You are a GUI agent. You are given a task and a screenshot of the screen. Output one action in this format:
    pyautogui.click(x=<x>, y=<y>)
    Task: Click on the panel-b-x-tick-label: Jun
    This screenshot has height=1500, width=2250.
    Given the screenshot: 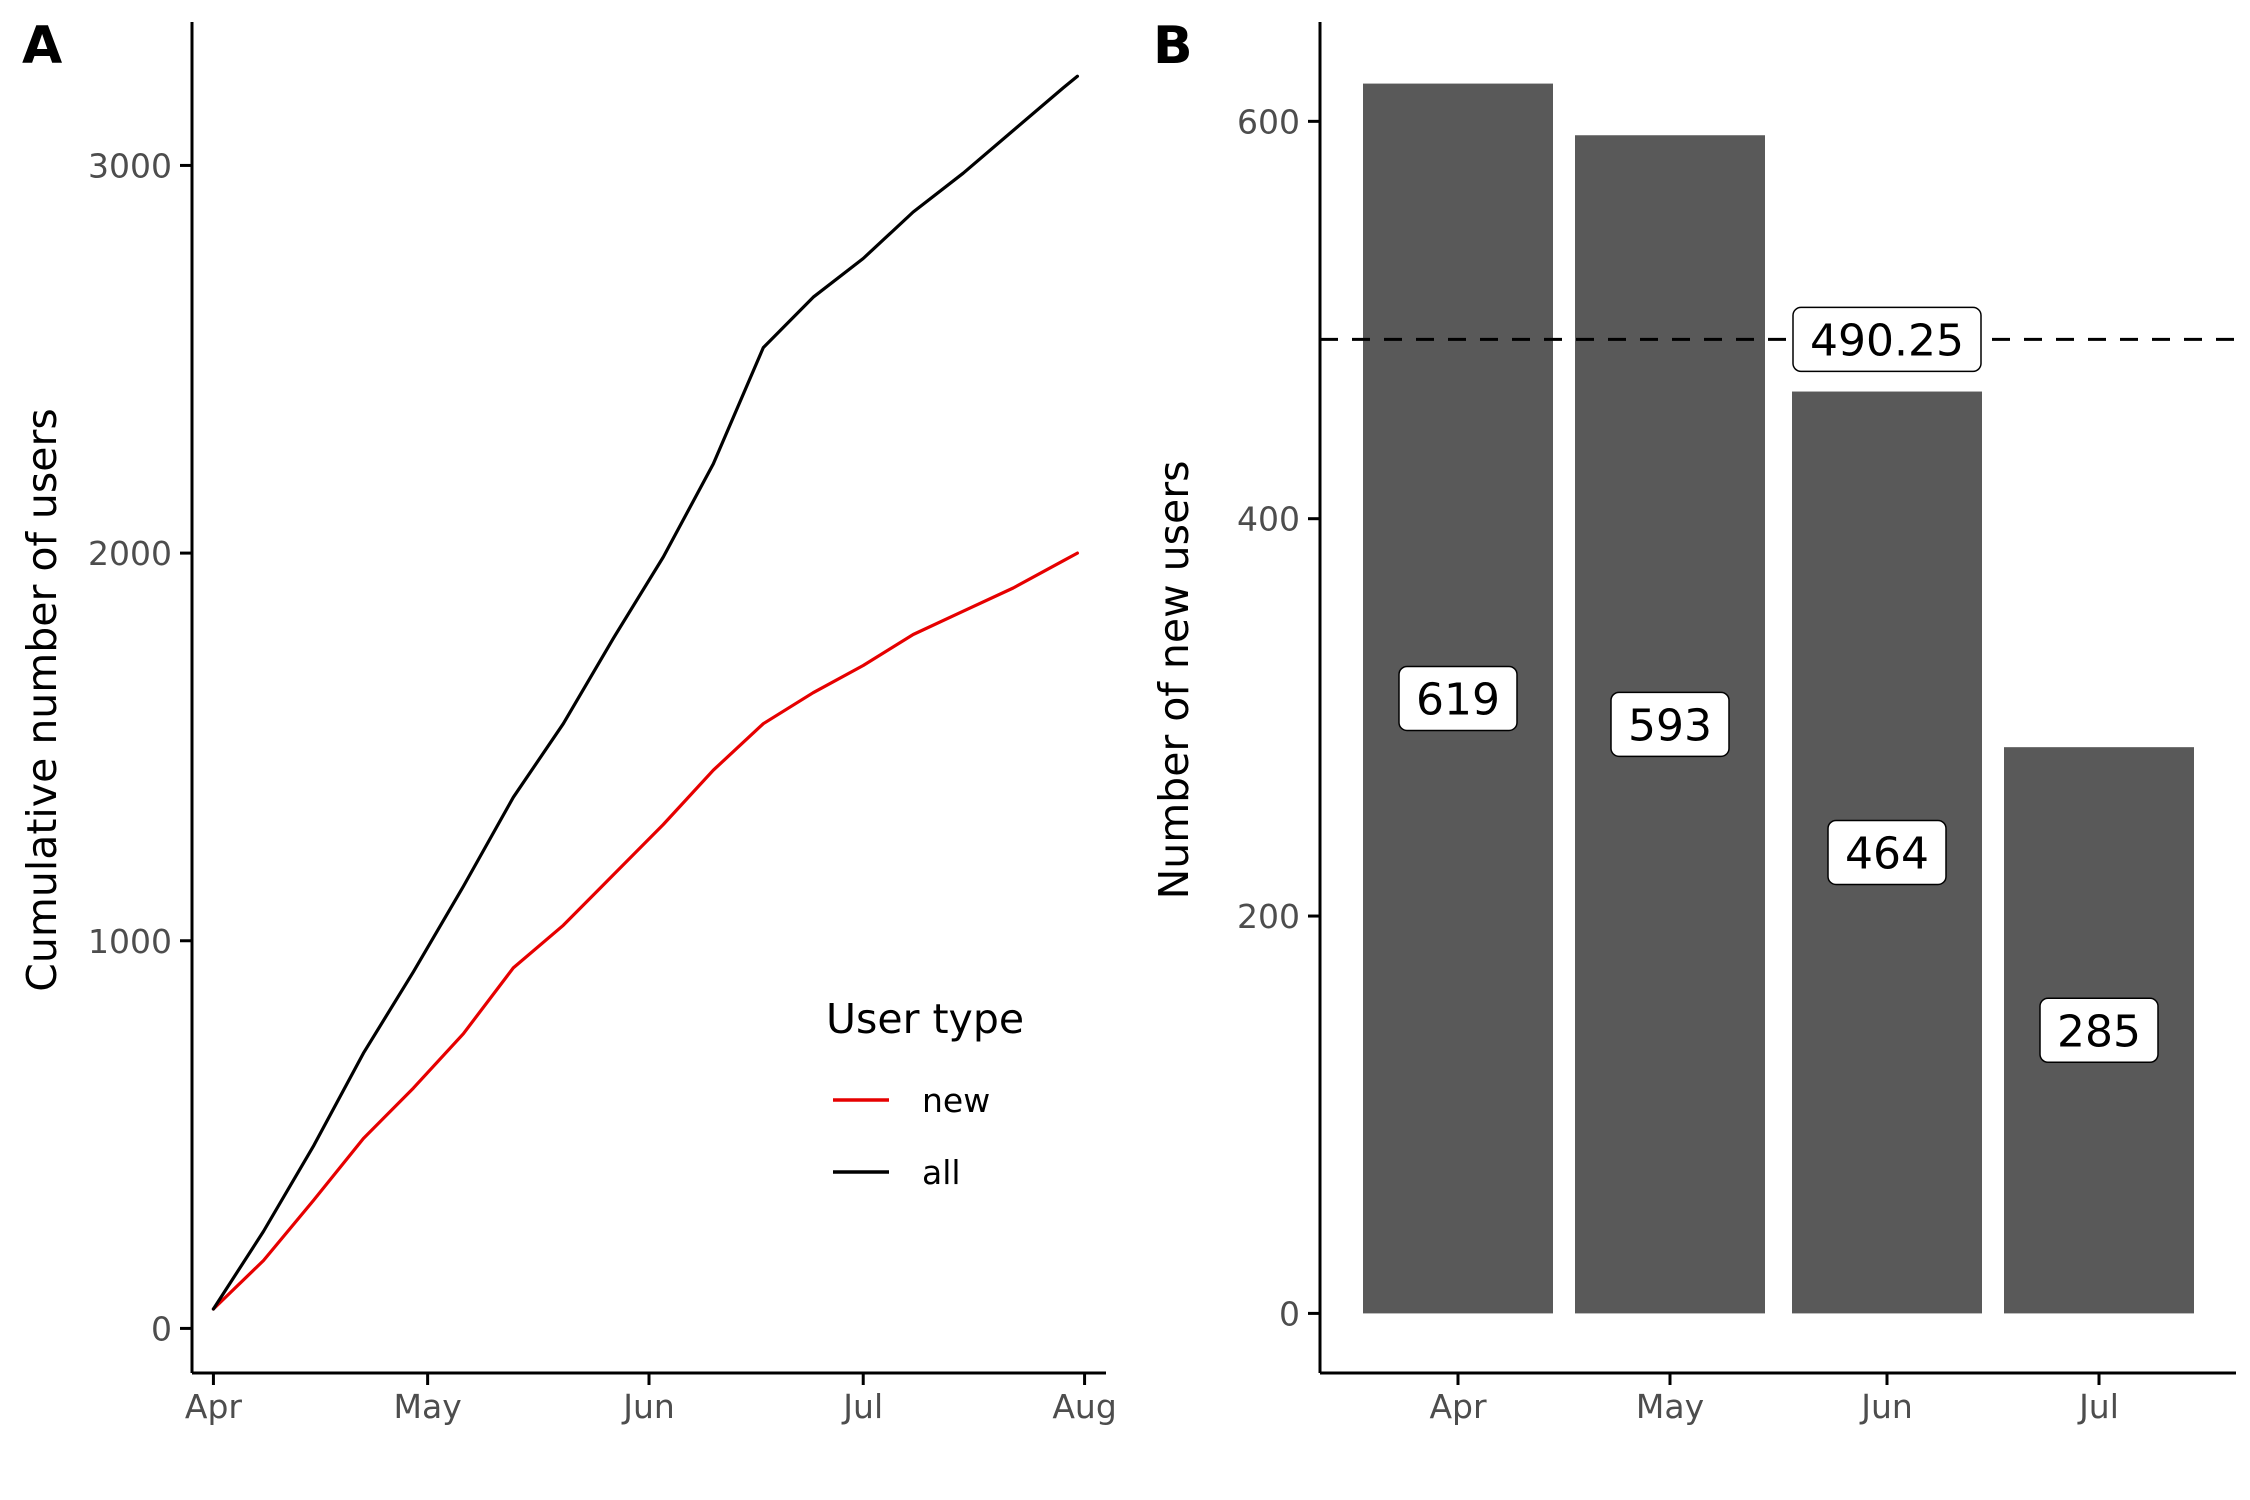 What is the action you would take?
    pyautogui.click(x=1886, y=1406)
    